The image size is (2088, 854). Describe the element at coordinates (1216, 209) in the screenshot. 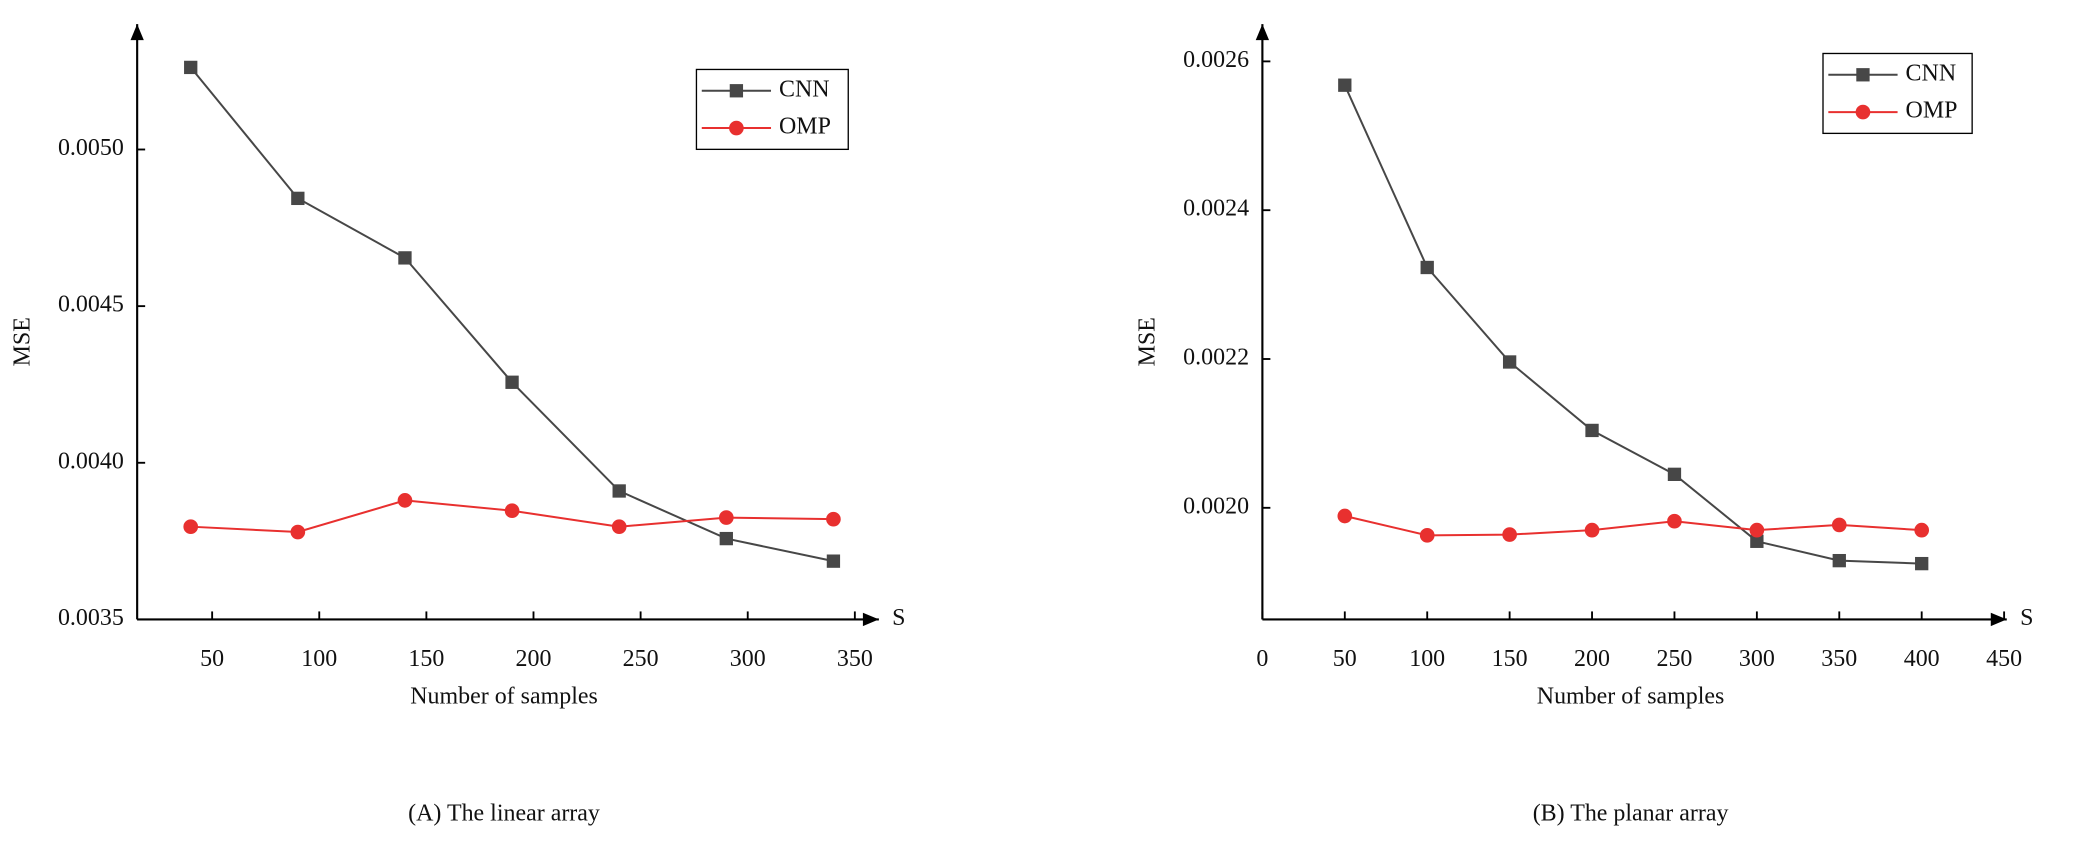

I see `y-tick-label: 0.0024` at that location.